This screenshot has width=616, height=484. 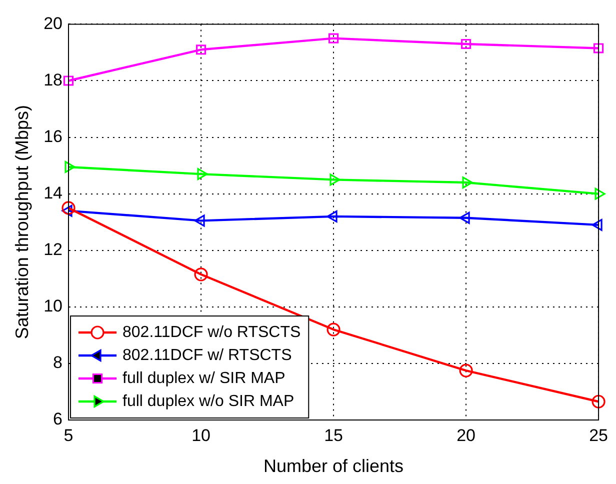 I want to click on y-tick-label: 10, so click(x=53, y=306).